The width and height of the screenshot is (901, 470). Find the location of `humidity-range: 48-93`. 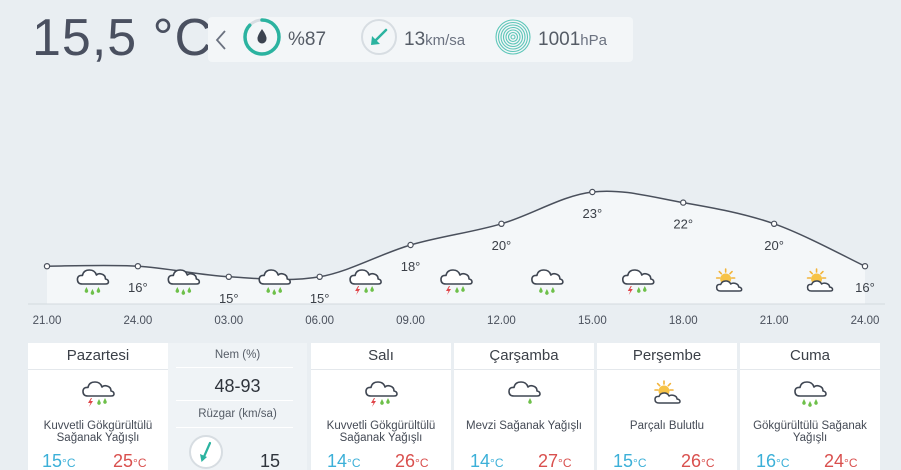

humidity-range: 48-93 is located at coordinates (237, 386).